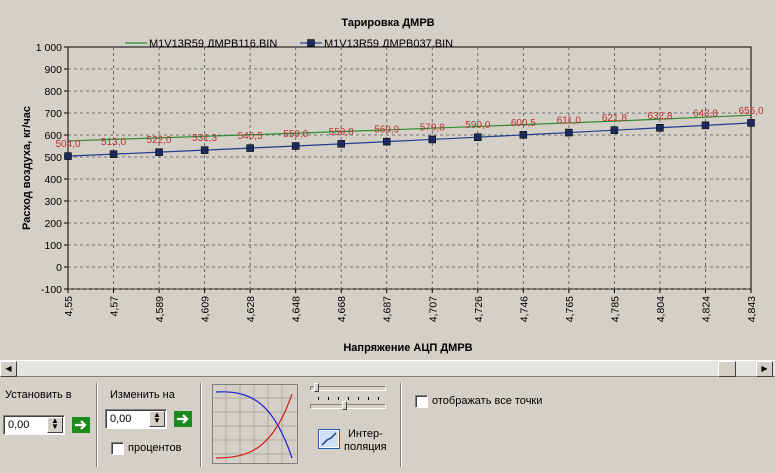  Describe the element at coordinates (51, 290) in the screenshot. I see `y-tick-label: -100` at that location.